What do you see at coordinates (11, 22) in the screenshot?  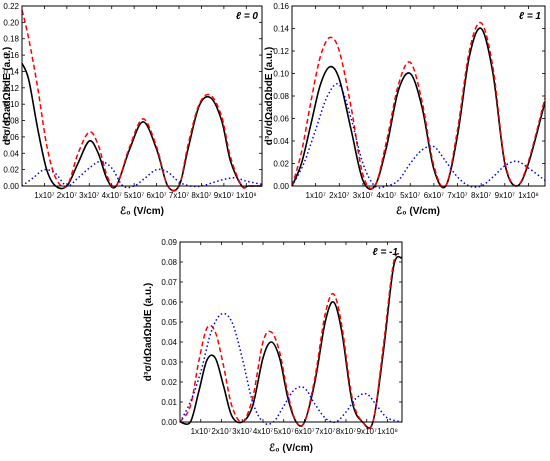 I see `y-tick-label: 0.20` at bounding box center [11, 22].